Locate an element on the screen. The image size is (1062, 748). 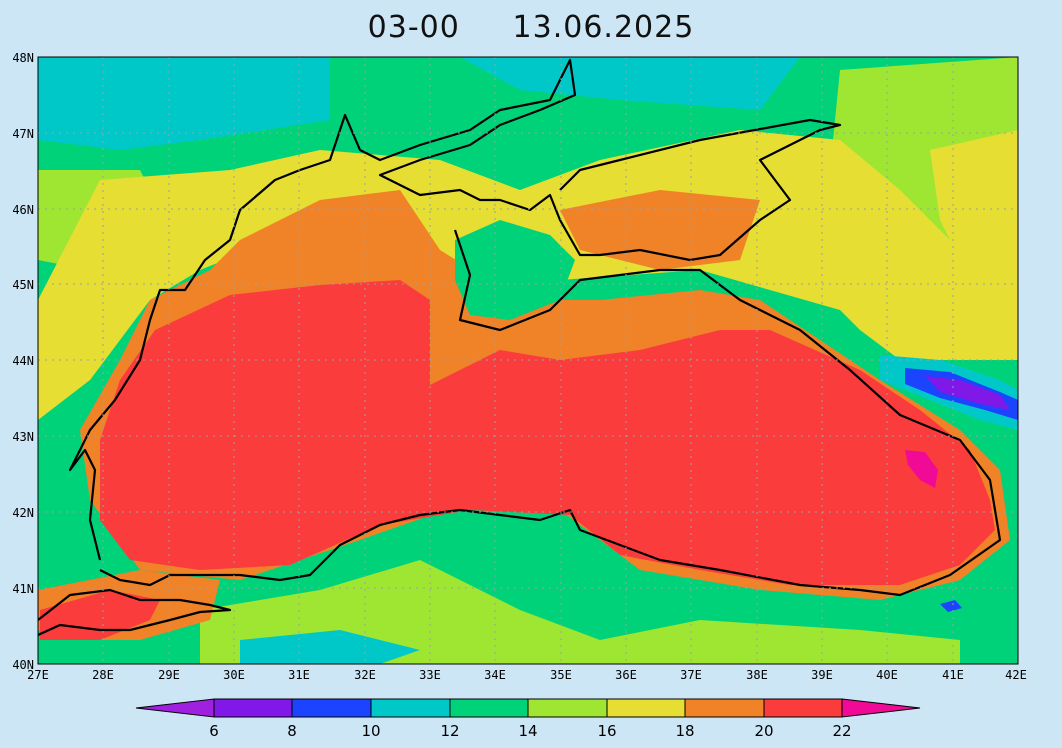
region-purple-east is located at coordinates (967, 393).